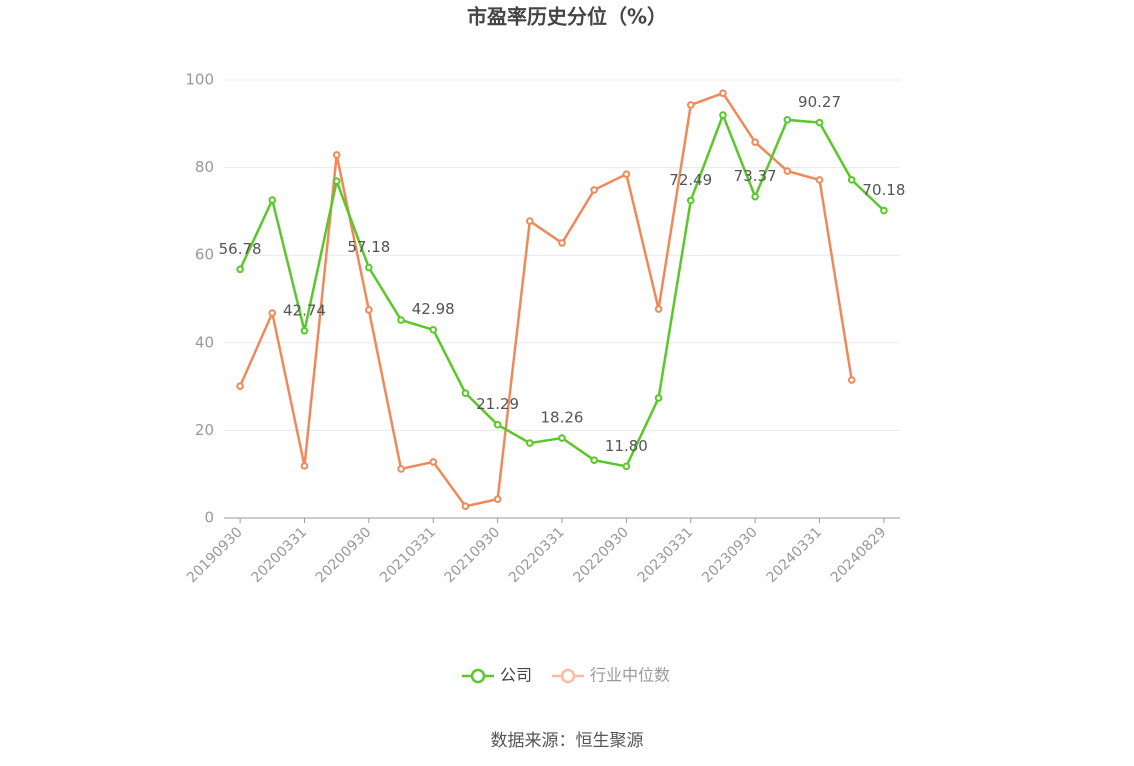 Image resolution: width=1134 pixels, height=766 pixels. I want to click on data-label: 42.74, so click(304, 310).